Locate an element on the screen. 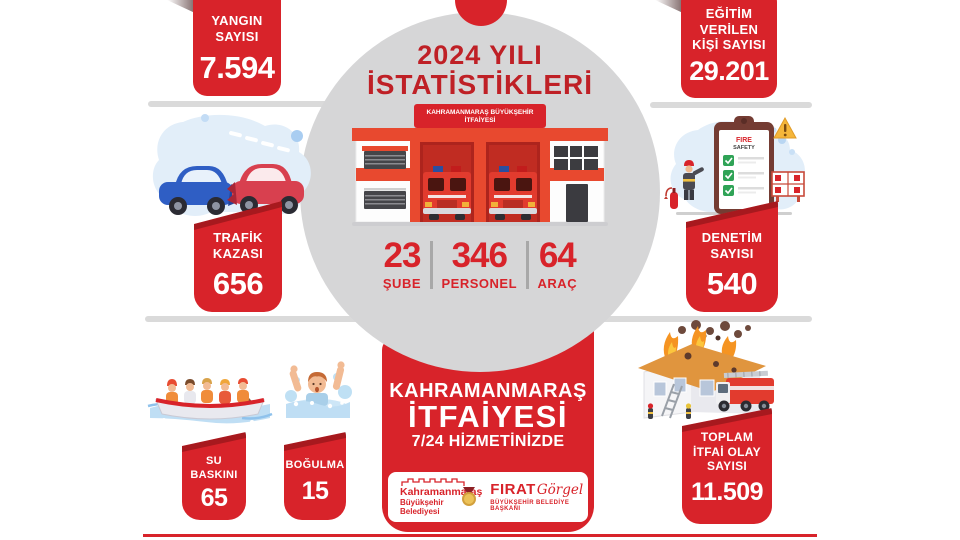 The height and width of the screenshot is (540, 960). door-icon is located at coordinates (577, 203).